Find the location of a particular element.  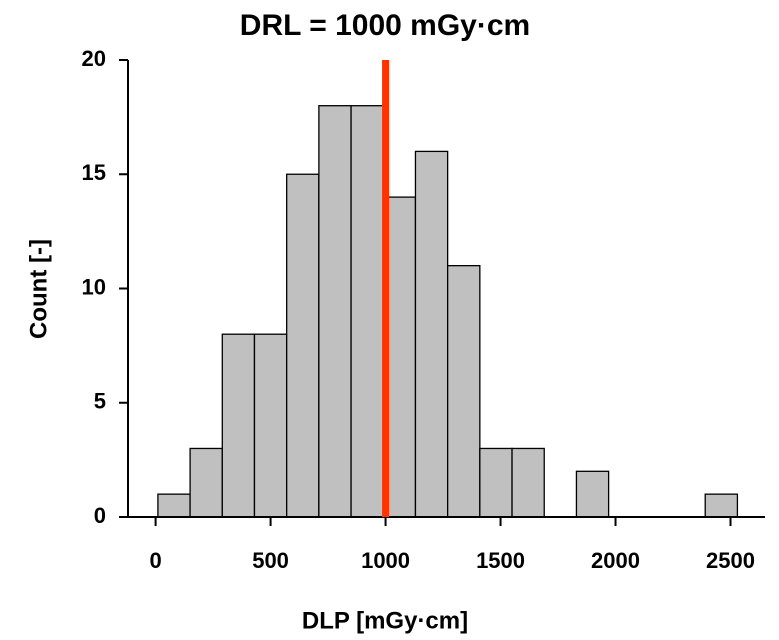

x-tick-label: 500 is located at coordinates (270, 560).